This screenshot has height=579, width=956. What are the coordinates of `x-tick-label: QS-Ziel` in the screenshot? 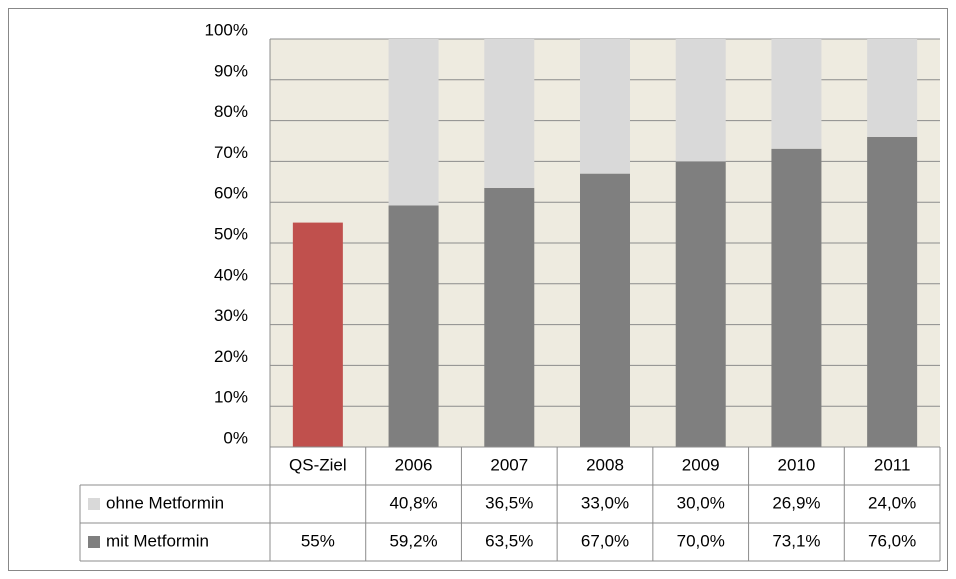 It's located at (318, 464).